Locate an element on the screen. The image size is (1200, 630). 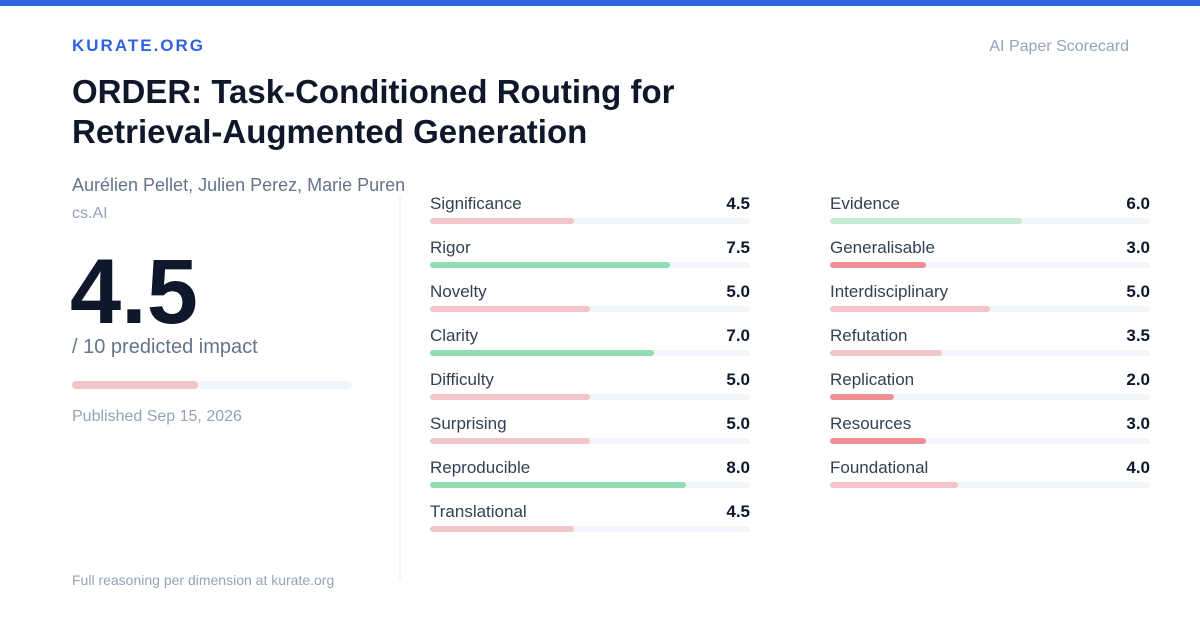
dimension-row-rigor: Rigor 7.5 is located at coordinates (590, 260).